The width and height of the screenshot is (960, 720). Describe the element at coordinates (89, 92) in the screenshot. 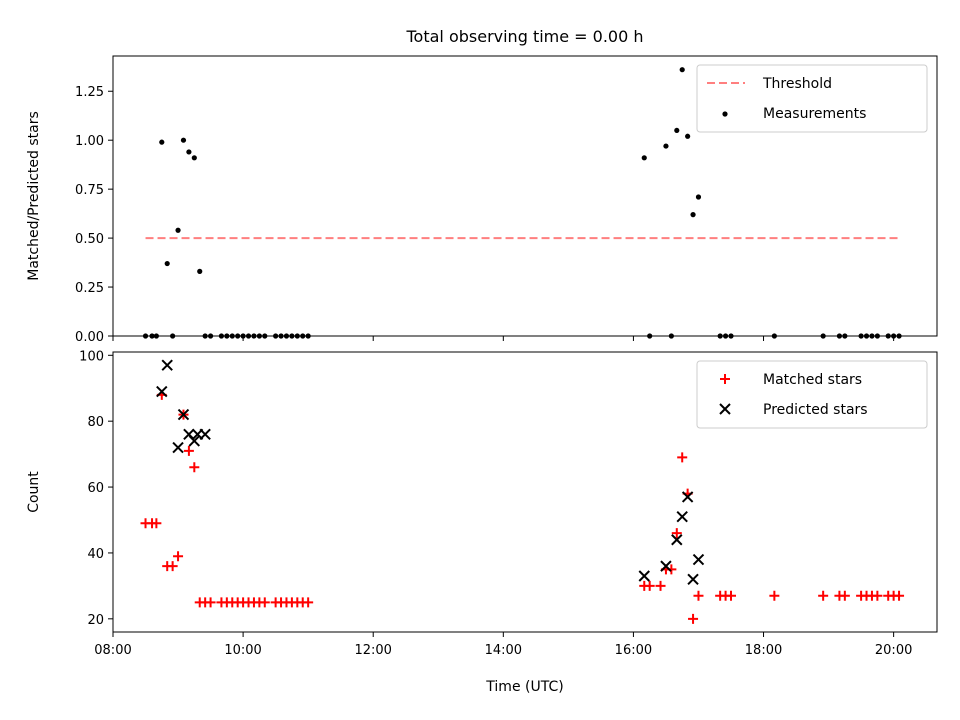

I see `y-tick-label: 1.25` at that location.